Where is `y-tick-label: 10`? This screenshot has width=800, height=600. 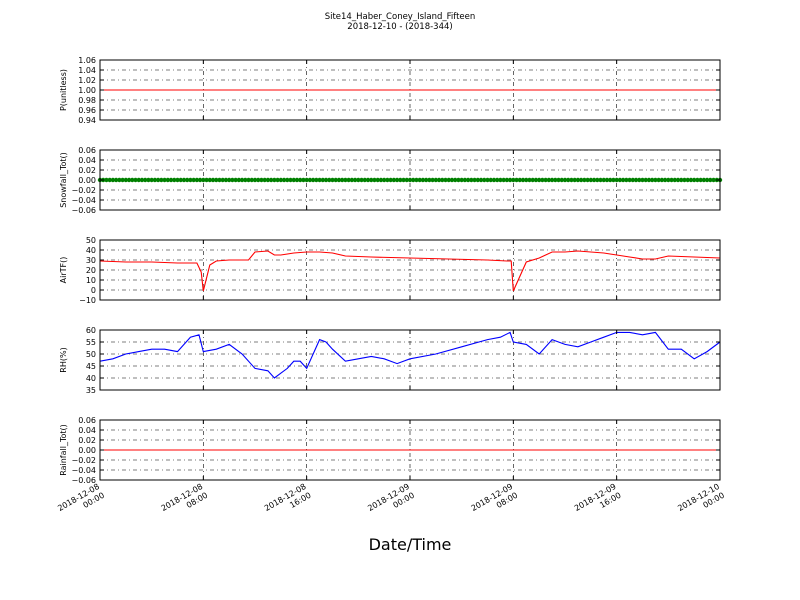 y-tick-label: 10 is located at coordinates (91, 280).